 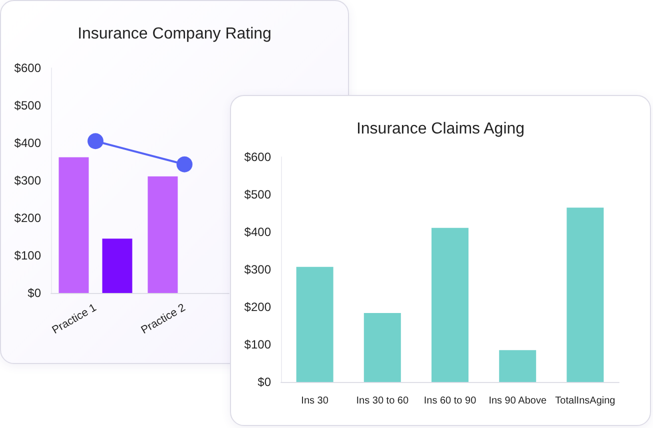 I want to click on x-tick-label: TotalInsAging, so click(x=585, y=401).